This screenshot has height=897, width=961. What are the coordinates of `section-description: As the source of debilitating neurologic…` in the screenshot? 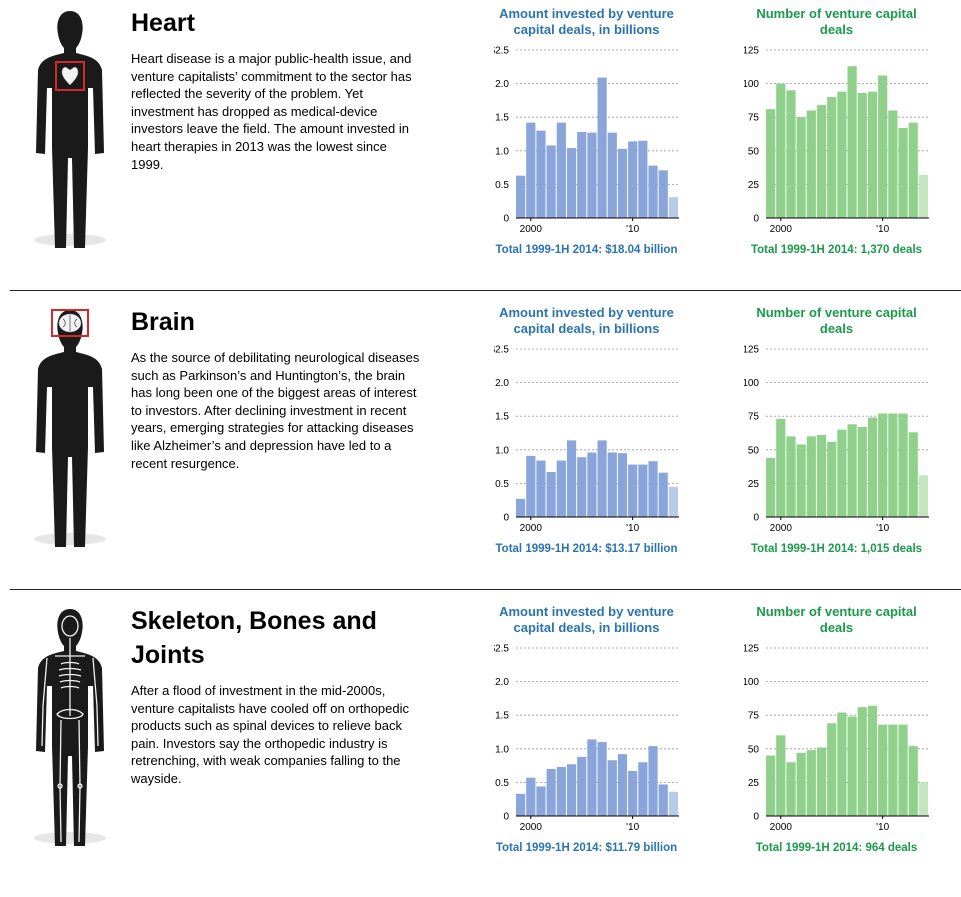 It's located at (275, 410).